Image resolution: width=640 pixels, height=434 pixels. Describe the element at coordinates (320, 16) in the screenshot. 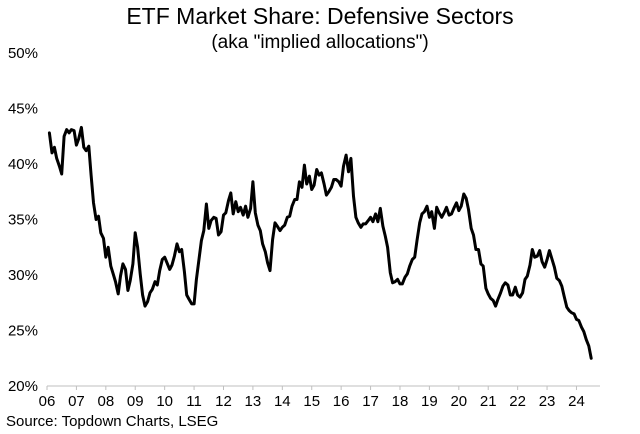

I see `chart-title: ETF Market Share: Defensive Sectors` at that location.